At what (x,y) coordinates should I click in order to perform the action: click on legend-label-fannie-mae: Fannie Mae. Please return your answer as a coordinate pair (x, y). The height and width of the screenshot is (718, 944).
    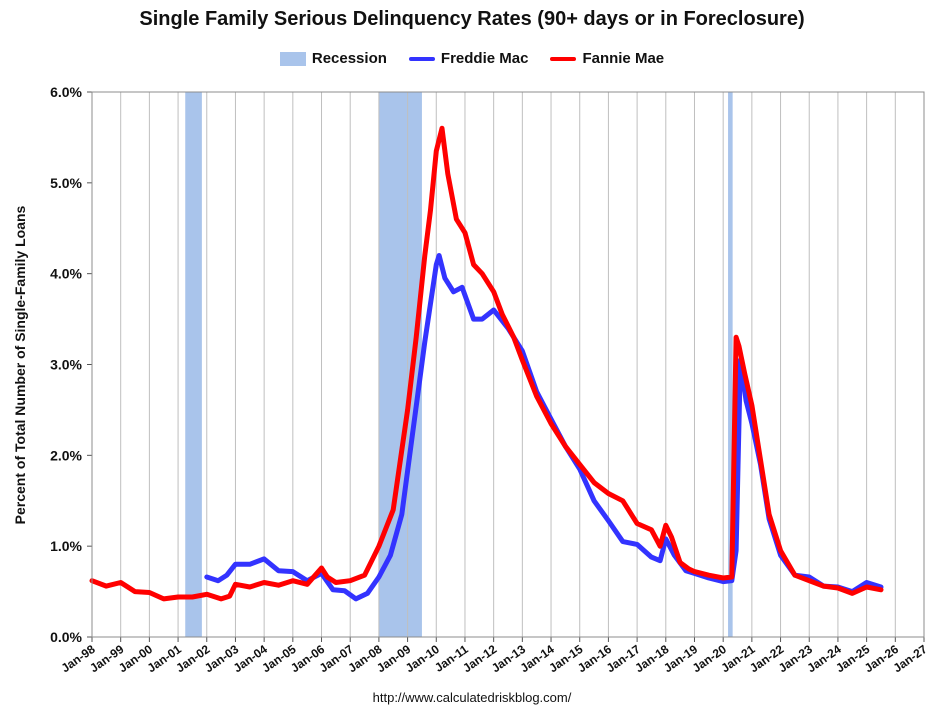
    Looking at the image, I should click on (623, 58).